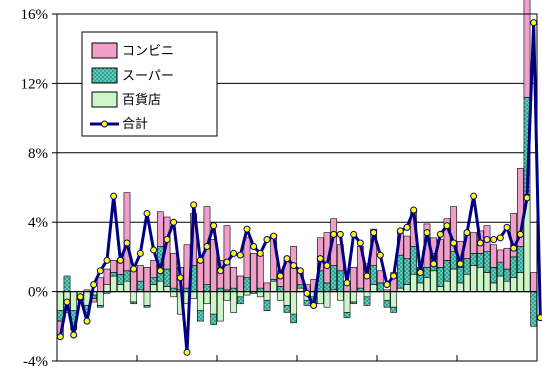 This screenshot has height=374, width=542. Describe the element at coordinates (104, 75) in the screenshot. I see `legend-swatch-supermarket` at that location.